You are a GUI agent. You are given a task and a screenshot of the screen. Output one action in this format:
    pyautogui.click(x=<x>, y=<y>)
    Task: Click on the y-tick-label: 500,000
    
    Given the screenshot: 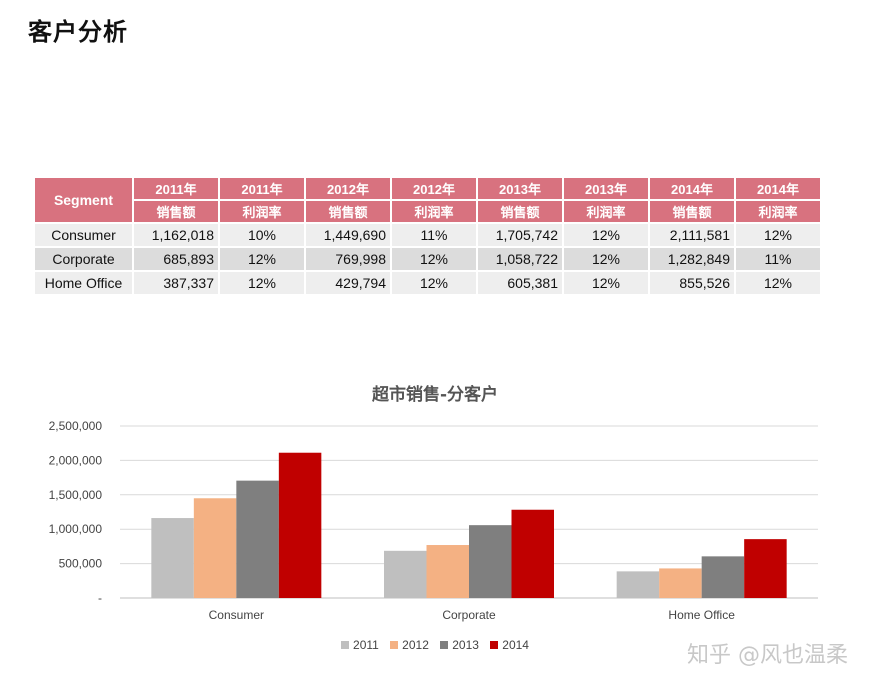 What is the action you would take?
    pyautogui.click(x=81, y=564)
    